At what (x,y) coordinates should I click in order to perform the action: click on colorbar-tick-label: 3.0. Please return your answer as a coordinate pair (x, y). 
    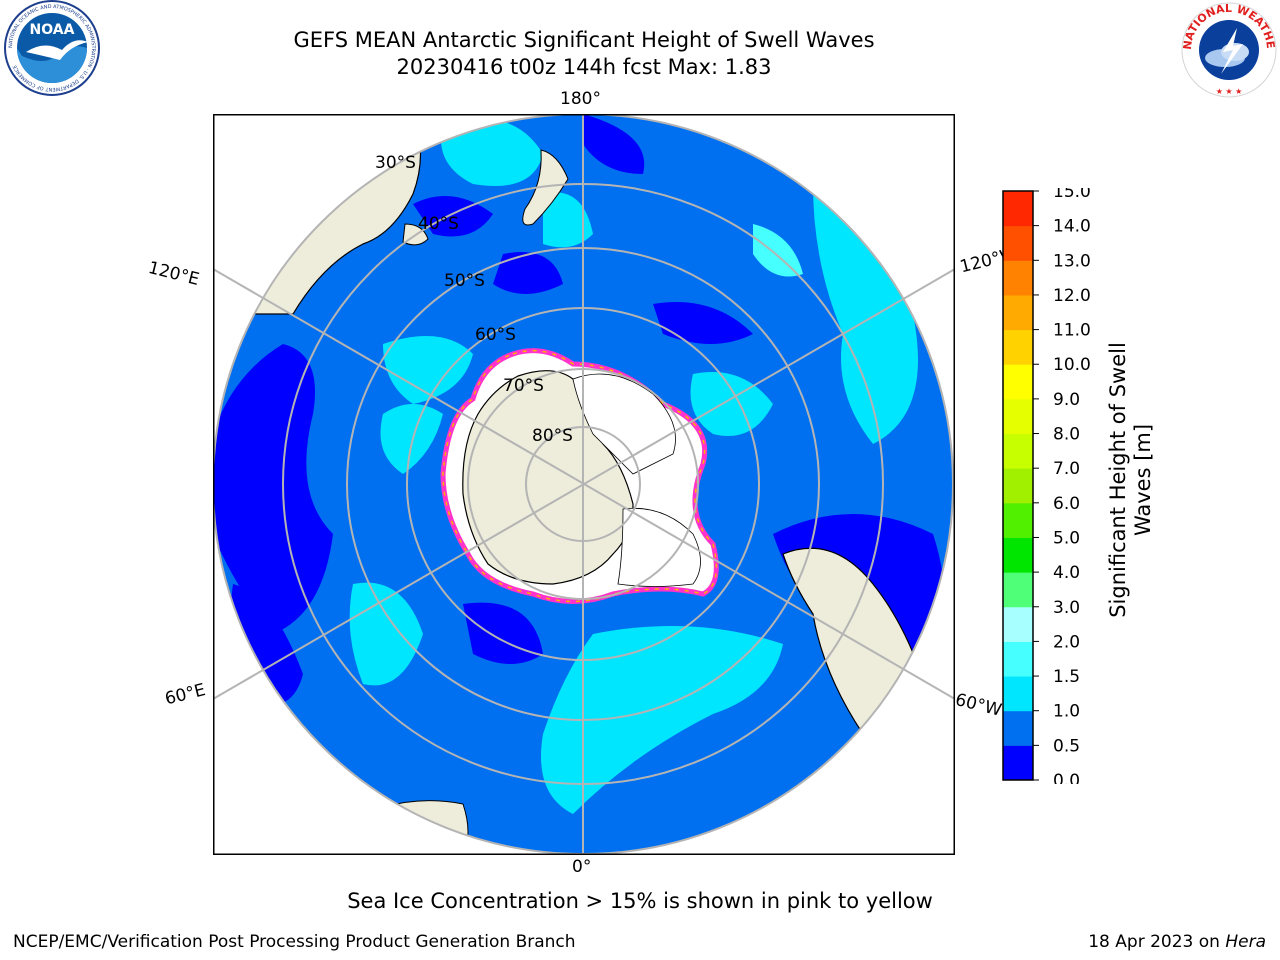
    Looking at the image, I should click on (1066, 608).